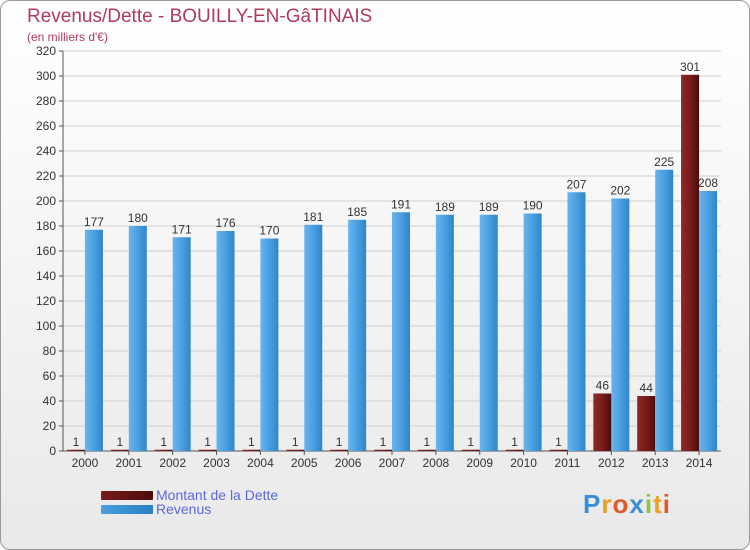 The height and width of the screenshot is (550, 750). Describe the element at coordinates (46, 276) in the screenshot. I see `y-tick-label: 140` at that location.